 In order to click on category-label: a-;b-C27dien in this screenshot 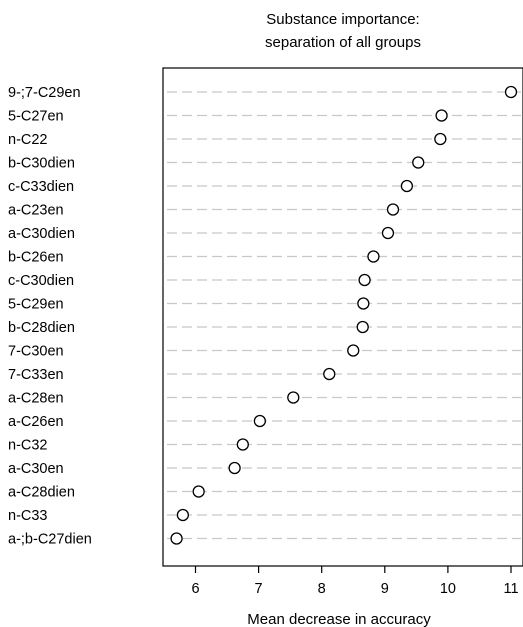, I will do `click(50, 540)`.